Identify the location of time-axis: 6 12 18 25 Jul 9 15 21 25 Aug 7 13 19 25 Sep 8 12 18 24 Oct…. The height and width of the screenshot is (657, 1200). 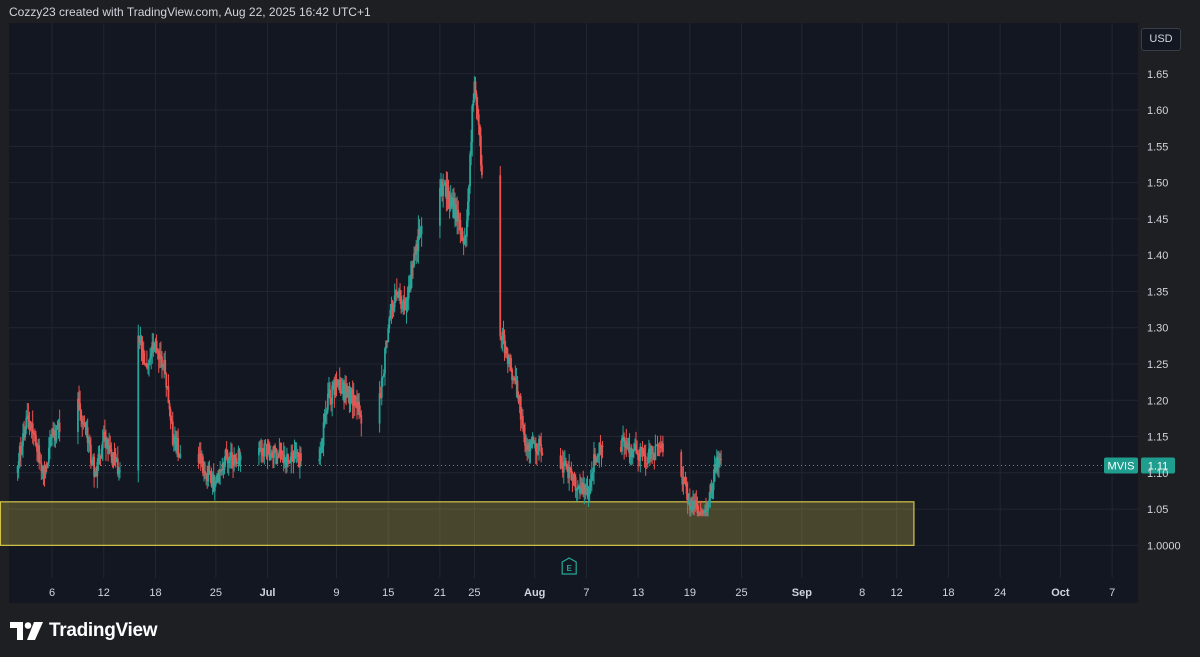
(582, 593).